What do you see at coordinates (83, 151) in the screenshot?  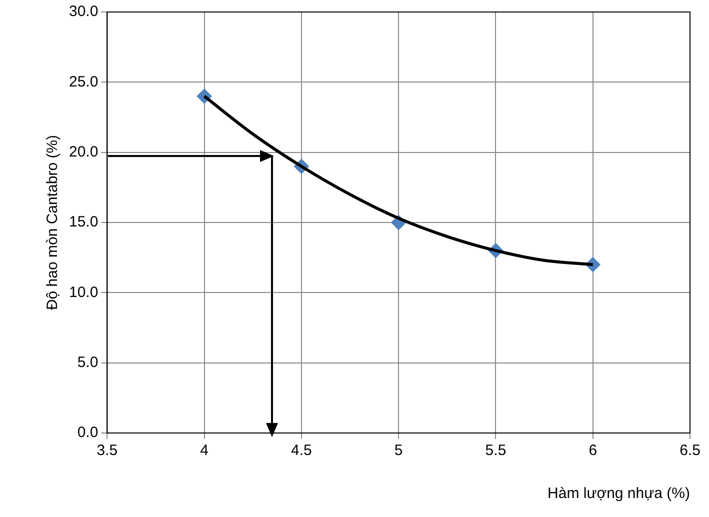 I see `y-tick-label: 20.0` at bounding box center [83, 151].